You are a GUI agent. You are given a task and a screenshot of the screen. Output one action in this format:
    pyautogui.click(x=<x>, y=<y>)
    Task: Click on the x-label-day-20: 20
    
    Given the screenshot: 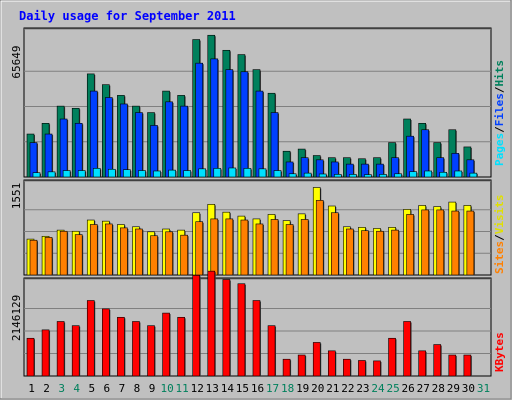 What is the action you would take?
    pyautogui.click(x=317, y=388)
    